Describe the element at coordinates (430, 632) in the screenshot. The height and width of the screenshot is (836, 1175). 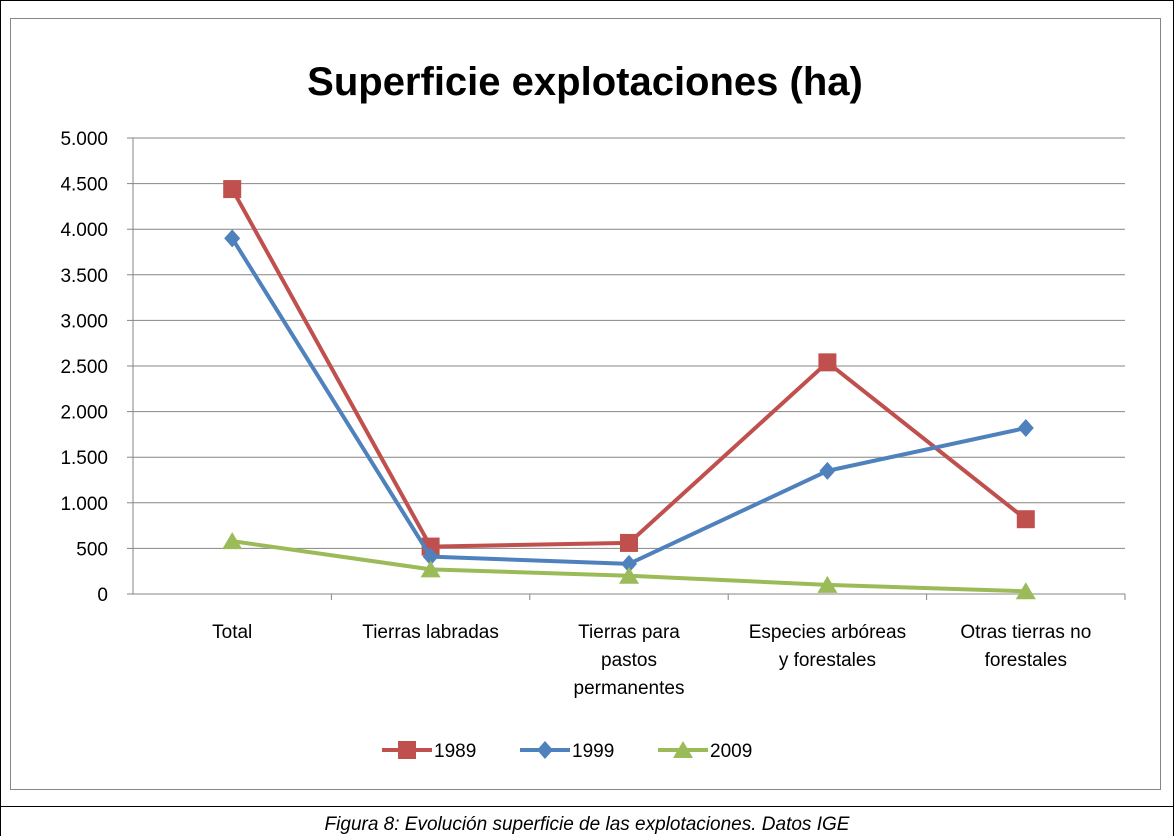
I see `x-tick-label: Tierras labradas` at that location.